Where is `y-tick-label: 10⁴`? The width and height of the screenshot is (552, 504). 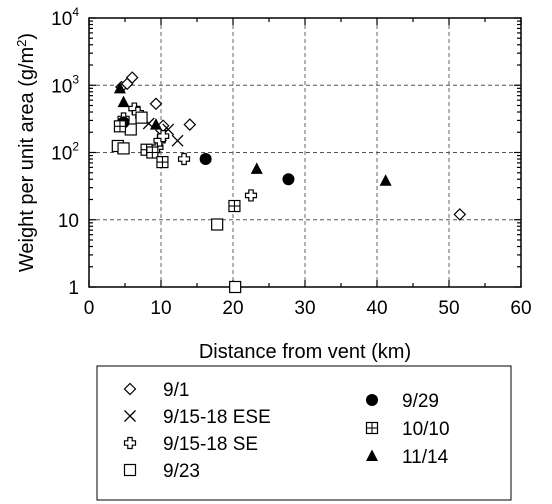 y-tick-label: 10⁴ is located at coordinates (65, 17).